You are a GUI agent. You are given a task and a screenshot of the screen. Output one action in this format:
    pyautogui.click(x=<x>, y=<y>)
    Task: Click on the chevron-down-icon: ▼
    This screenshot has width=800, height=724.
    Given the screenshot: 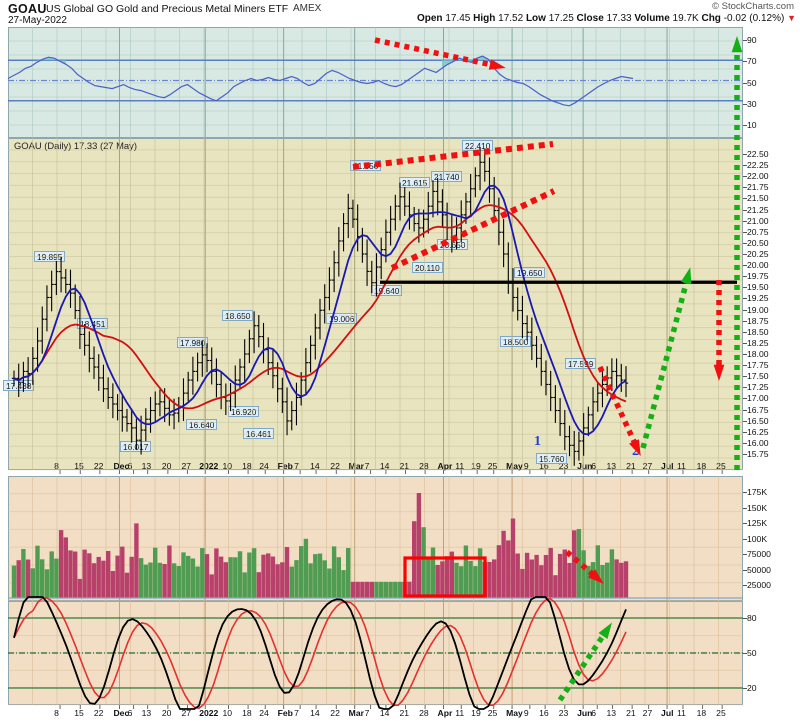 What is the action you would take?
    pyautogui.click(x=791, y=18)
    